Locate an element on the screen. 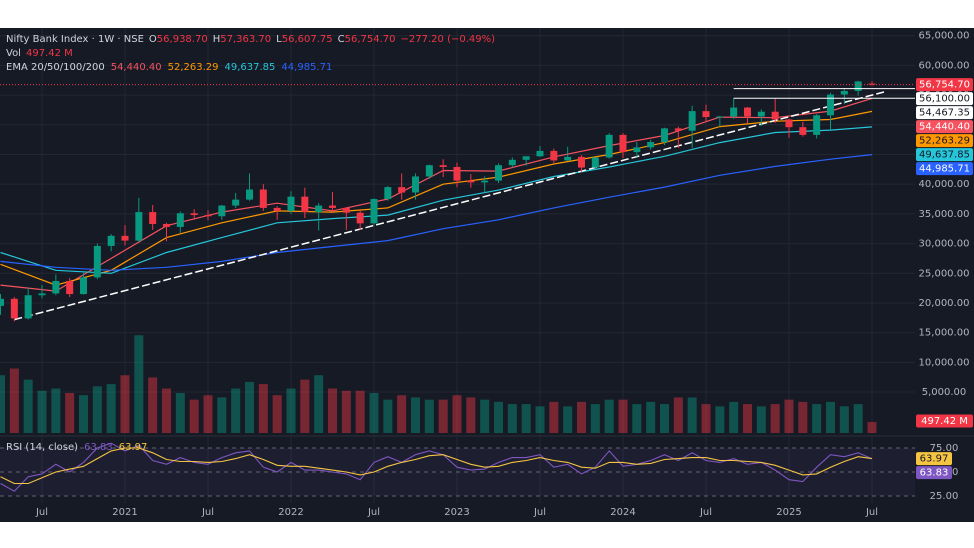 The image size is (974, 548). y-tick-label: 20,000.00 is located at coordinates (944, 303).